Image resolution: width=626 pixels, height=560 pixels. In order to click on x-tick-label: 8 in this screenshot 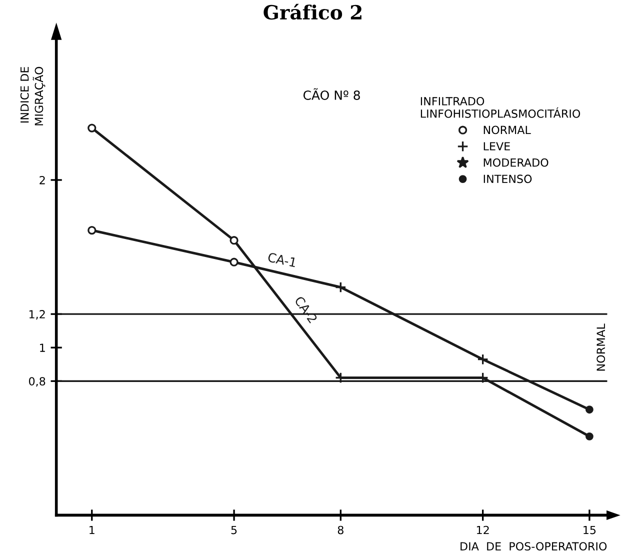, I will do `click(341, 530)`.